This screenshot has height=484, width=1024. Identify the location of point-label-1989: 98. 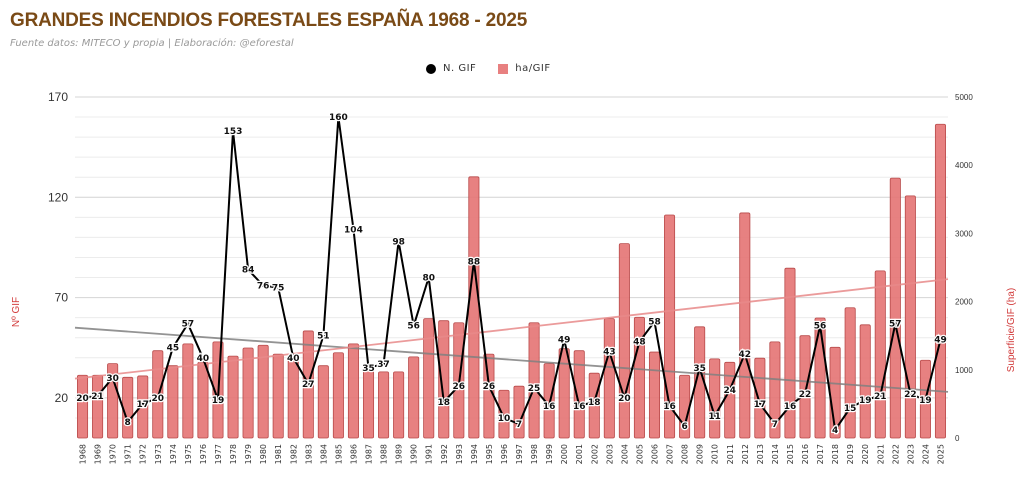
(398, 242).